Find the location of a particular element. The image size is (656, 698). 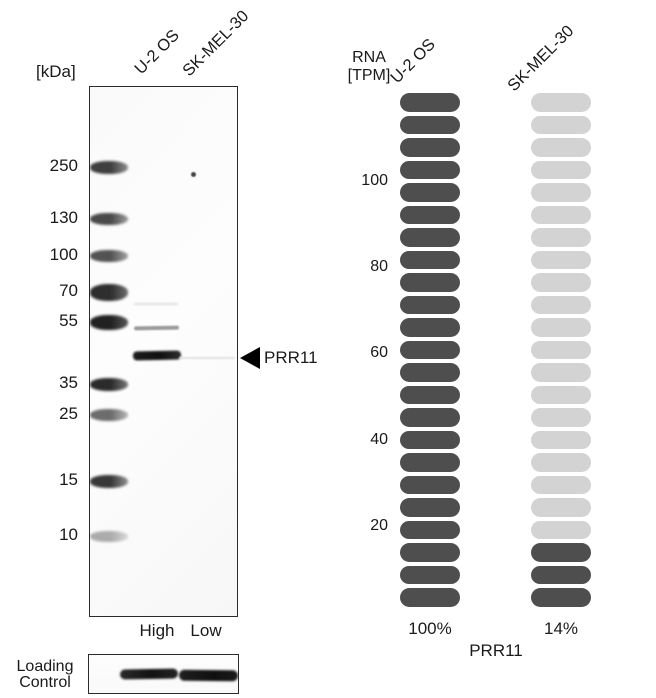

wb-marker-label: 250 is located at coordinates (63, 165).